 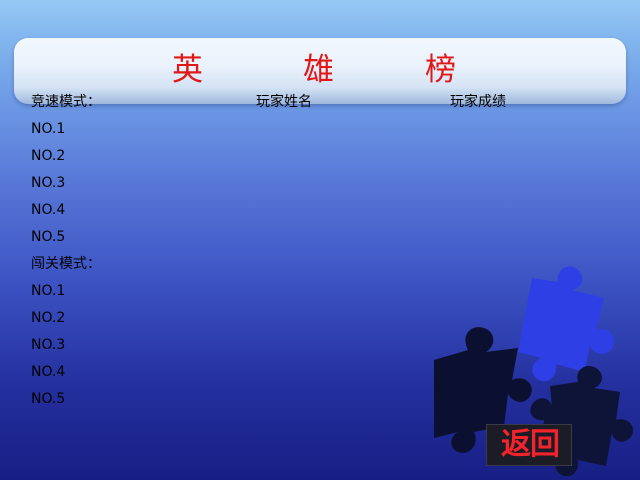 I want to click on back-button-label: 返回, so click(x=530, y=444).